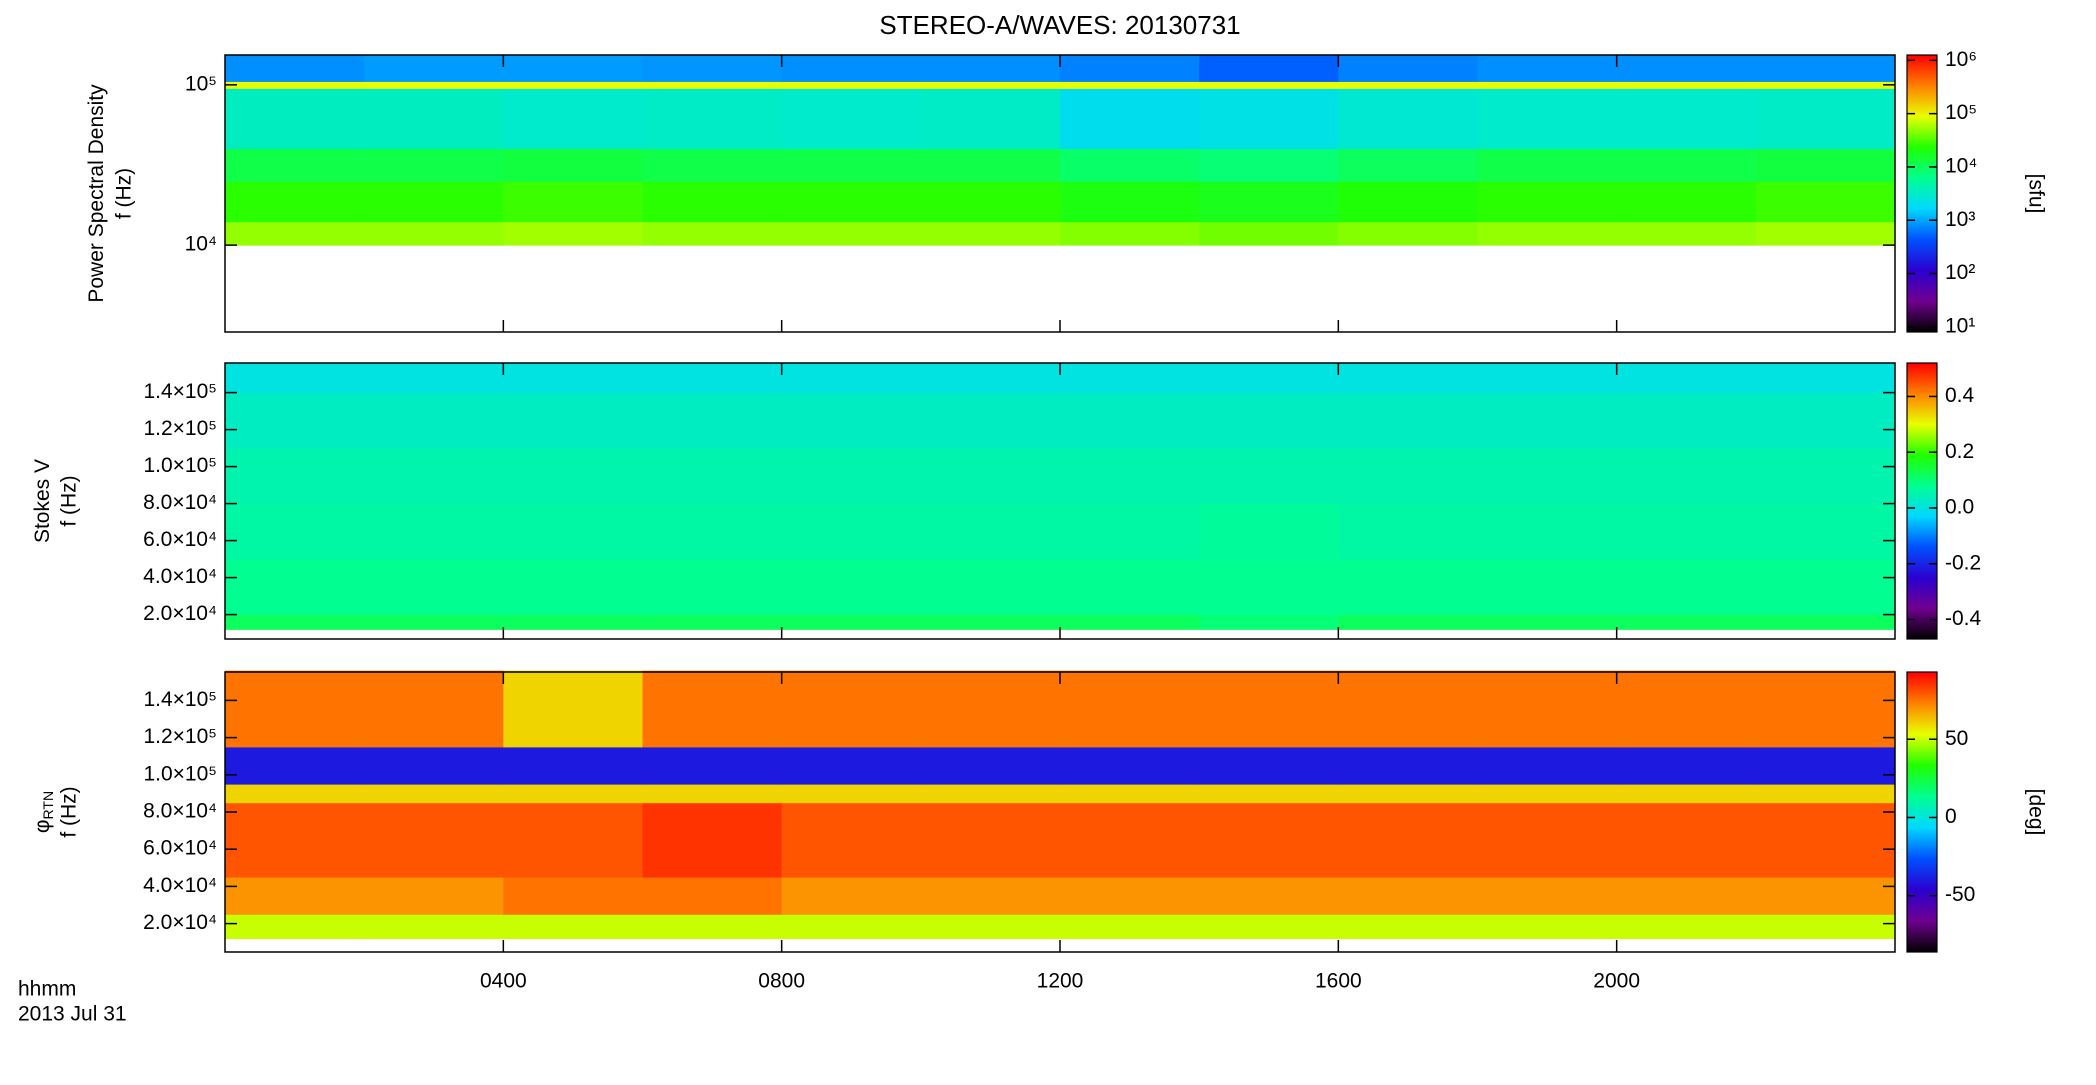 The height and width of the screenshot is (1085, 2096). Describe the element at coordinates (180, 922) in the screenshot. I see `y-tick-label: 2.0×10⁴` at that location.